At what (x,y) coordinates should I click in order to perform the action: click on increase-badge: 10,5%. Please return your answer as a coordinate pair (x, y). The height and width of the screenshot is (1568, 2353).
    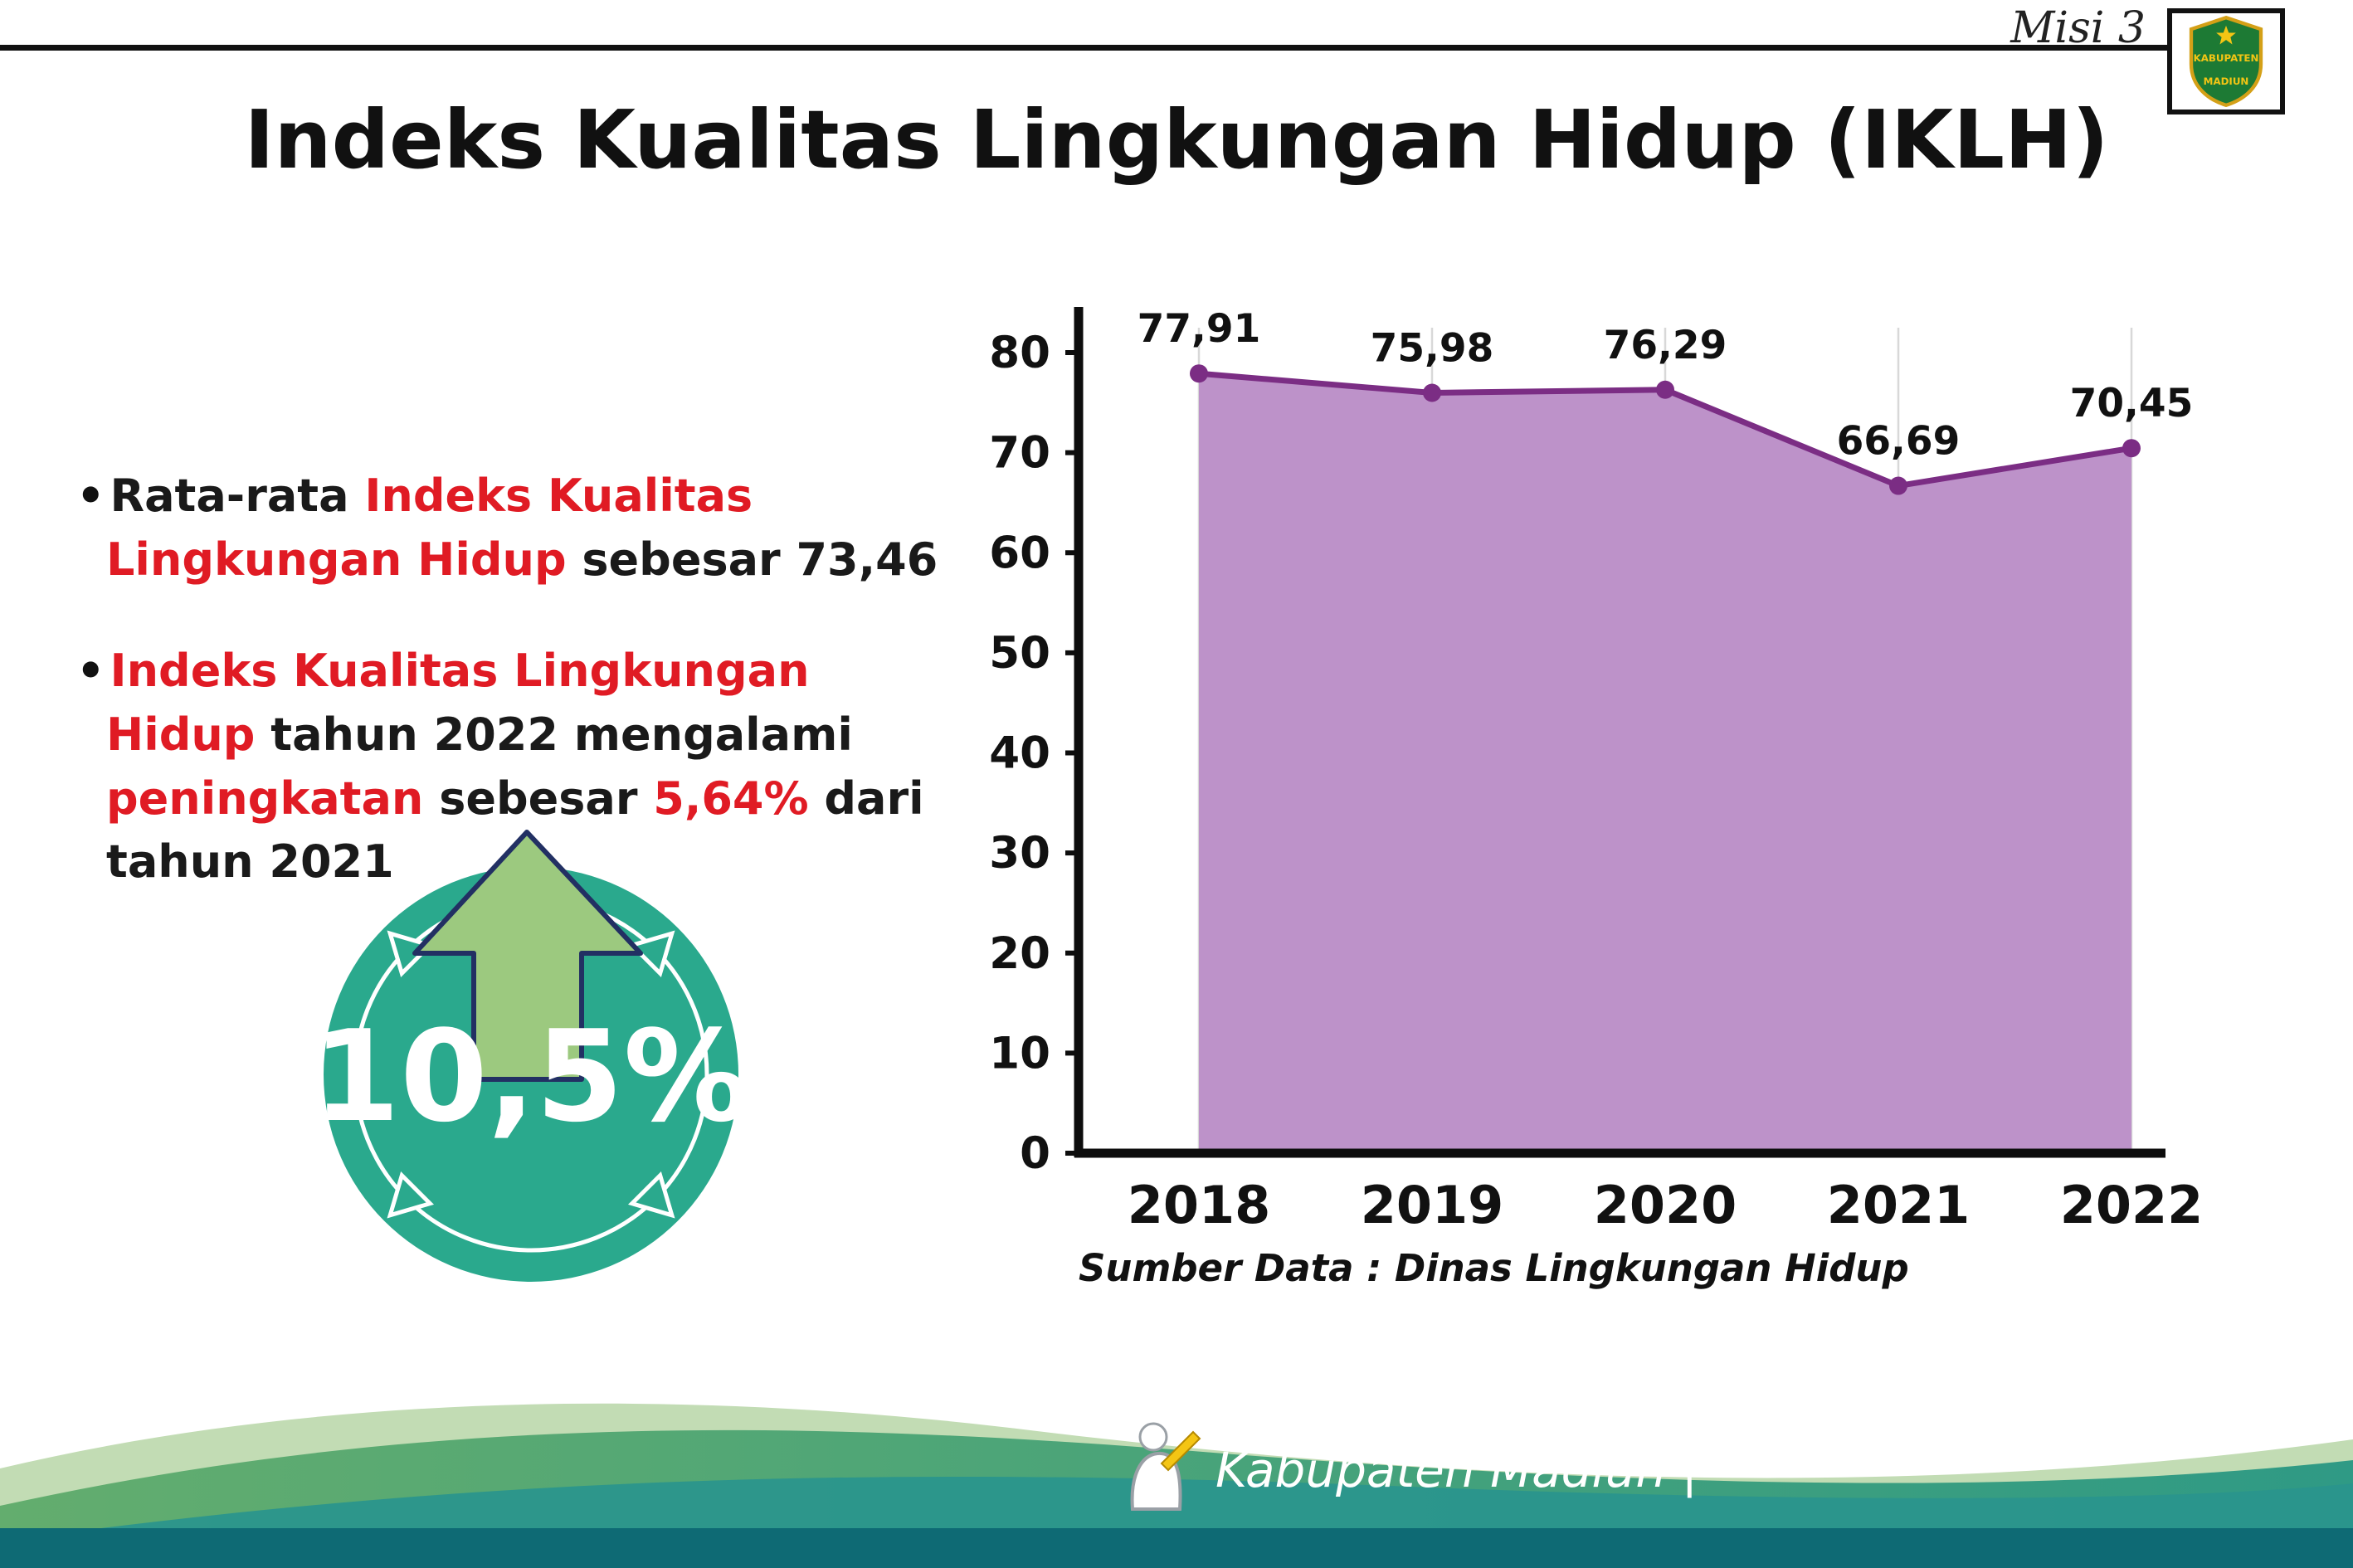
    Looking at the image, I should click on (531, 1056).